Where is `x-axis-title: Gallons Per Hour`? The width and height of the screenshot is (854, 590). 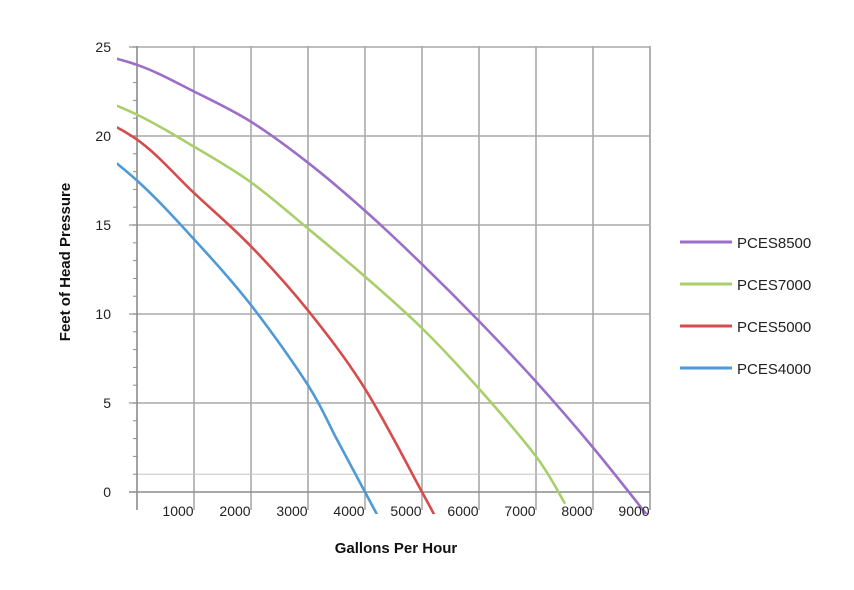 x-axis-title: Gallons Per Hour is located at coordinates (396, 548).